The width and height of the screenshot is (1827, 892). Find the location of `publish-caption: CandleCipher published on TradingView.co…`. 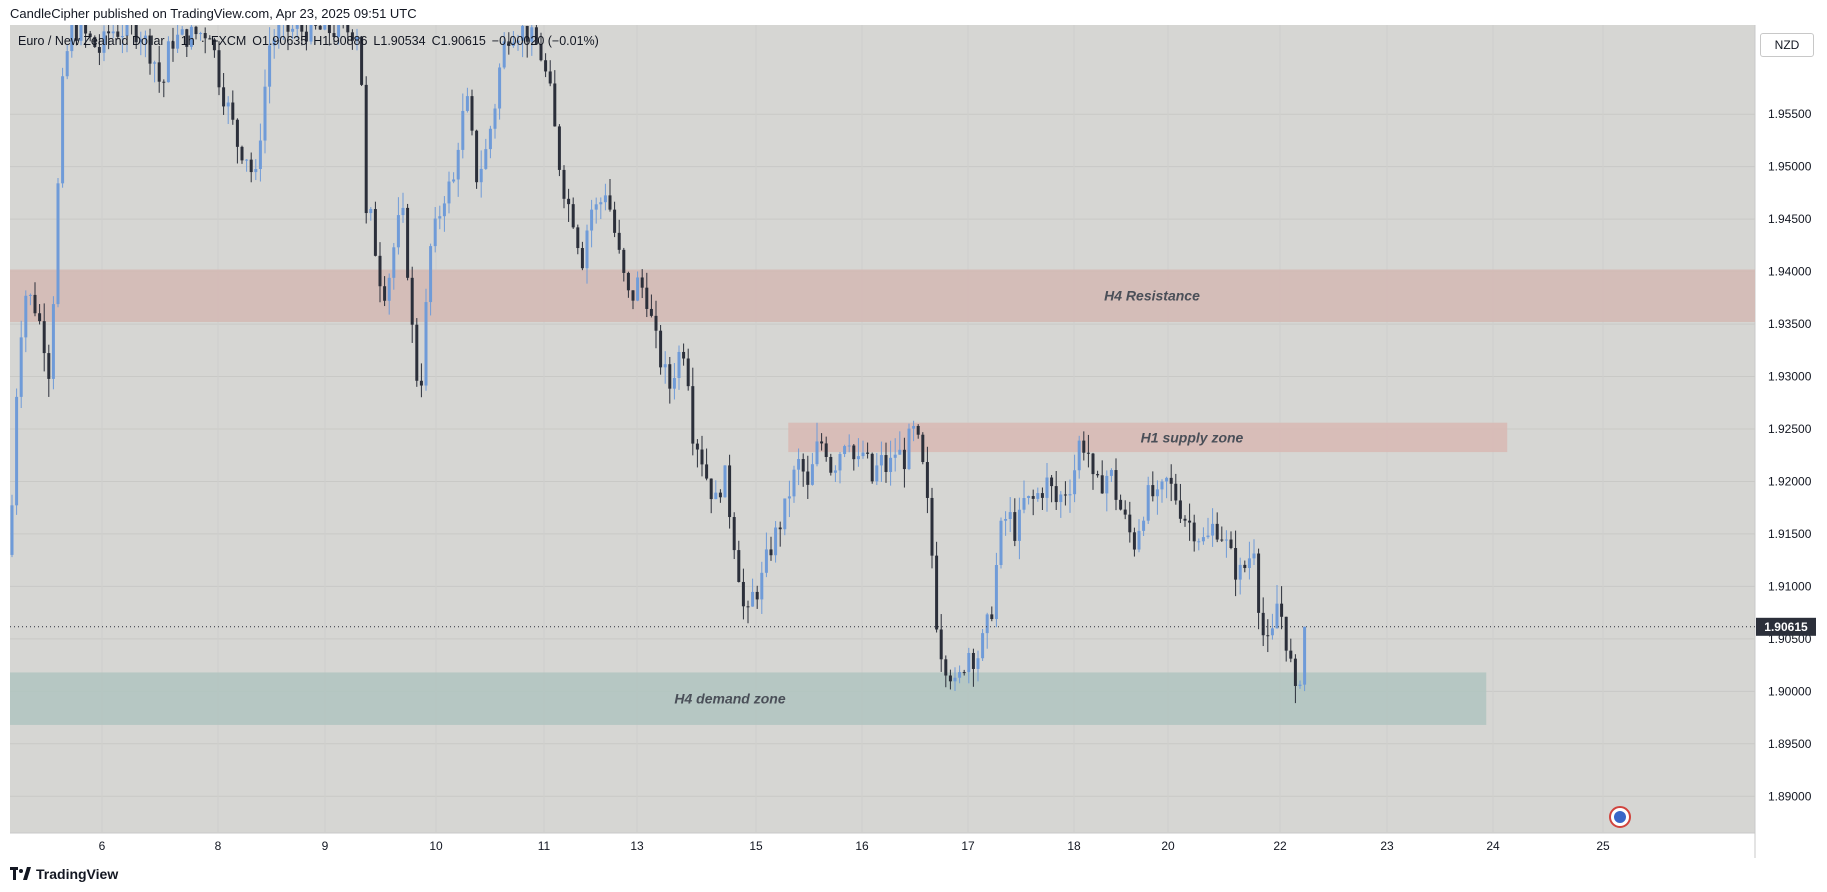

publish-caption: CandleCipher published on TradingView.co… is located at coordinates (213, 13).